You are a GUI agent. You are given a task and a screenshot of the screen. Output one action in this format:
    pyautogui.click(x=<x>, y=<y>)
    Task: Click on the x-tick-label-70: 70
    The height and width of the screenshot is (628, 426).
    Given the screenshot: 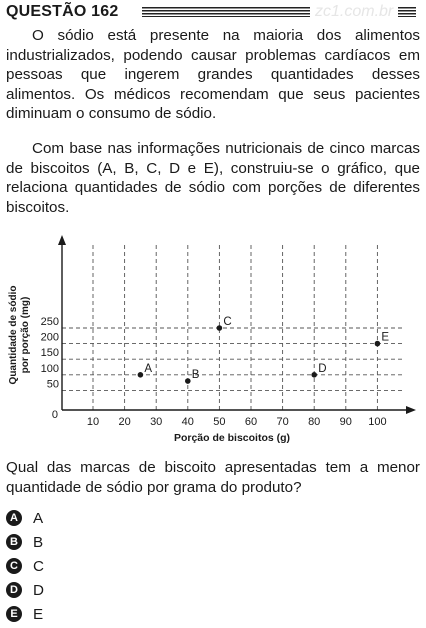 What is the action you would take?
    pyautogui.click(x=282, y=422)
    